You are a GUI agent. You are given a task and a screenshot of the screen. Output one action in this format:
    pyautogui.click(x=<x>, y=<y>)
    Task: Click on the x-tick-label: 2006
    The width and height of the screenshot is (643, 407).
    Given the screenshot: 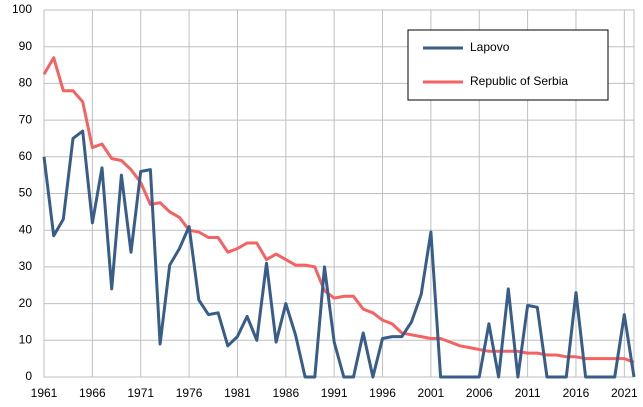 What is the action you would take?
    pyautogui.click(x=479, y=393)
    